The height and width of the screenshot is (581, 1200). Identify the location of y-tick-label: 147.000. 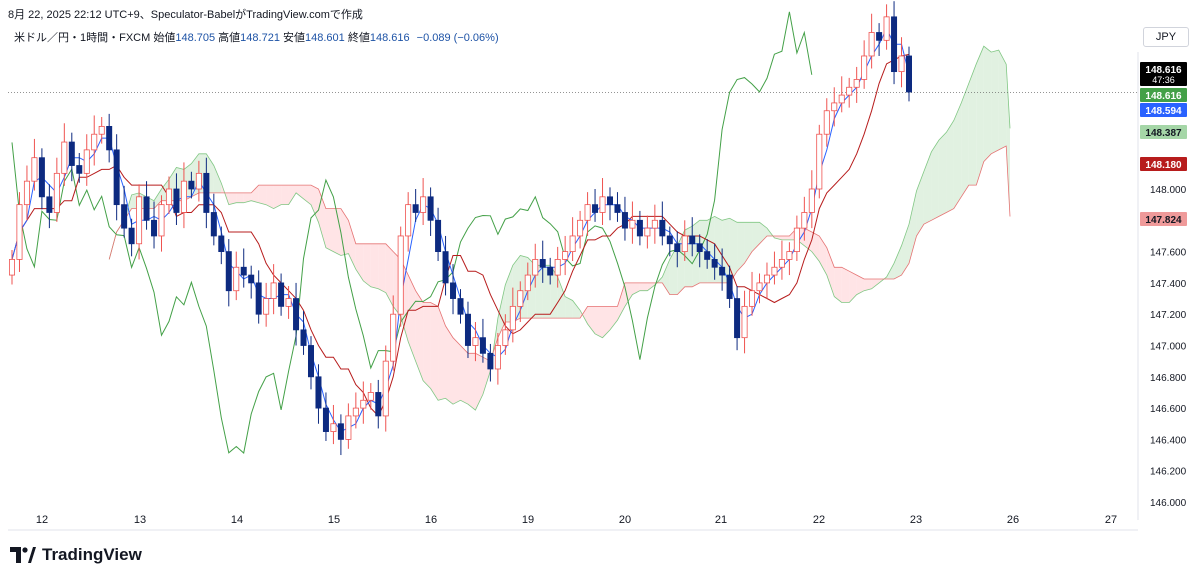
(1168, 347).